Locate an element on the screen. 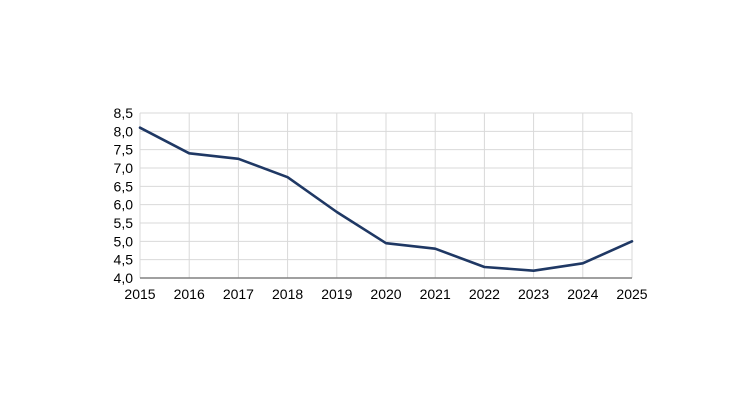 Image resolution: width=730 pixels, height=410 pixels. y-tick-label: 5,5 is located at coordinates (124, 223).